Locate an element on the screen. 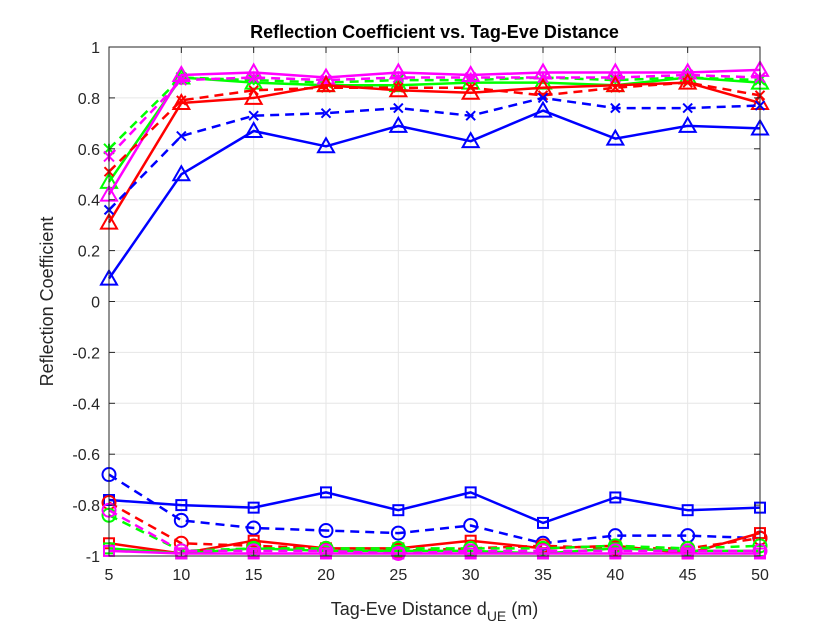 This screenshot has width=840, height=630. x-tick-label: 35 is located at coordinates (543, 575).